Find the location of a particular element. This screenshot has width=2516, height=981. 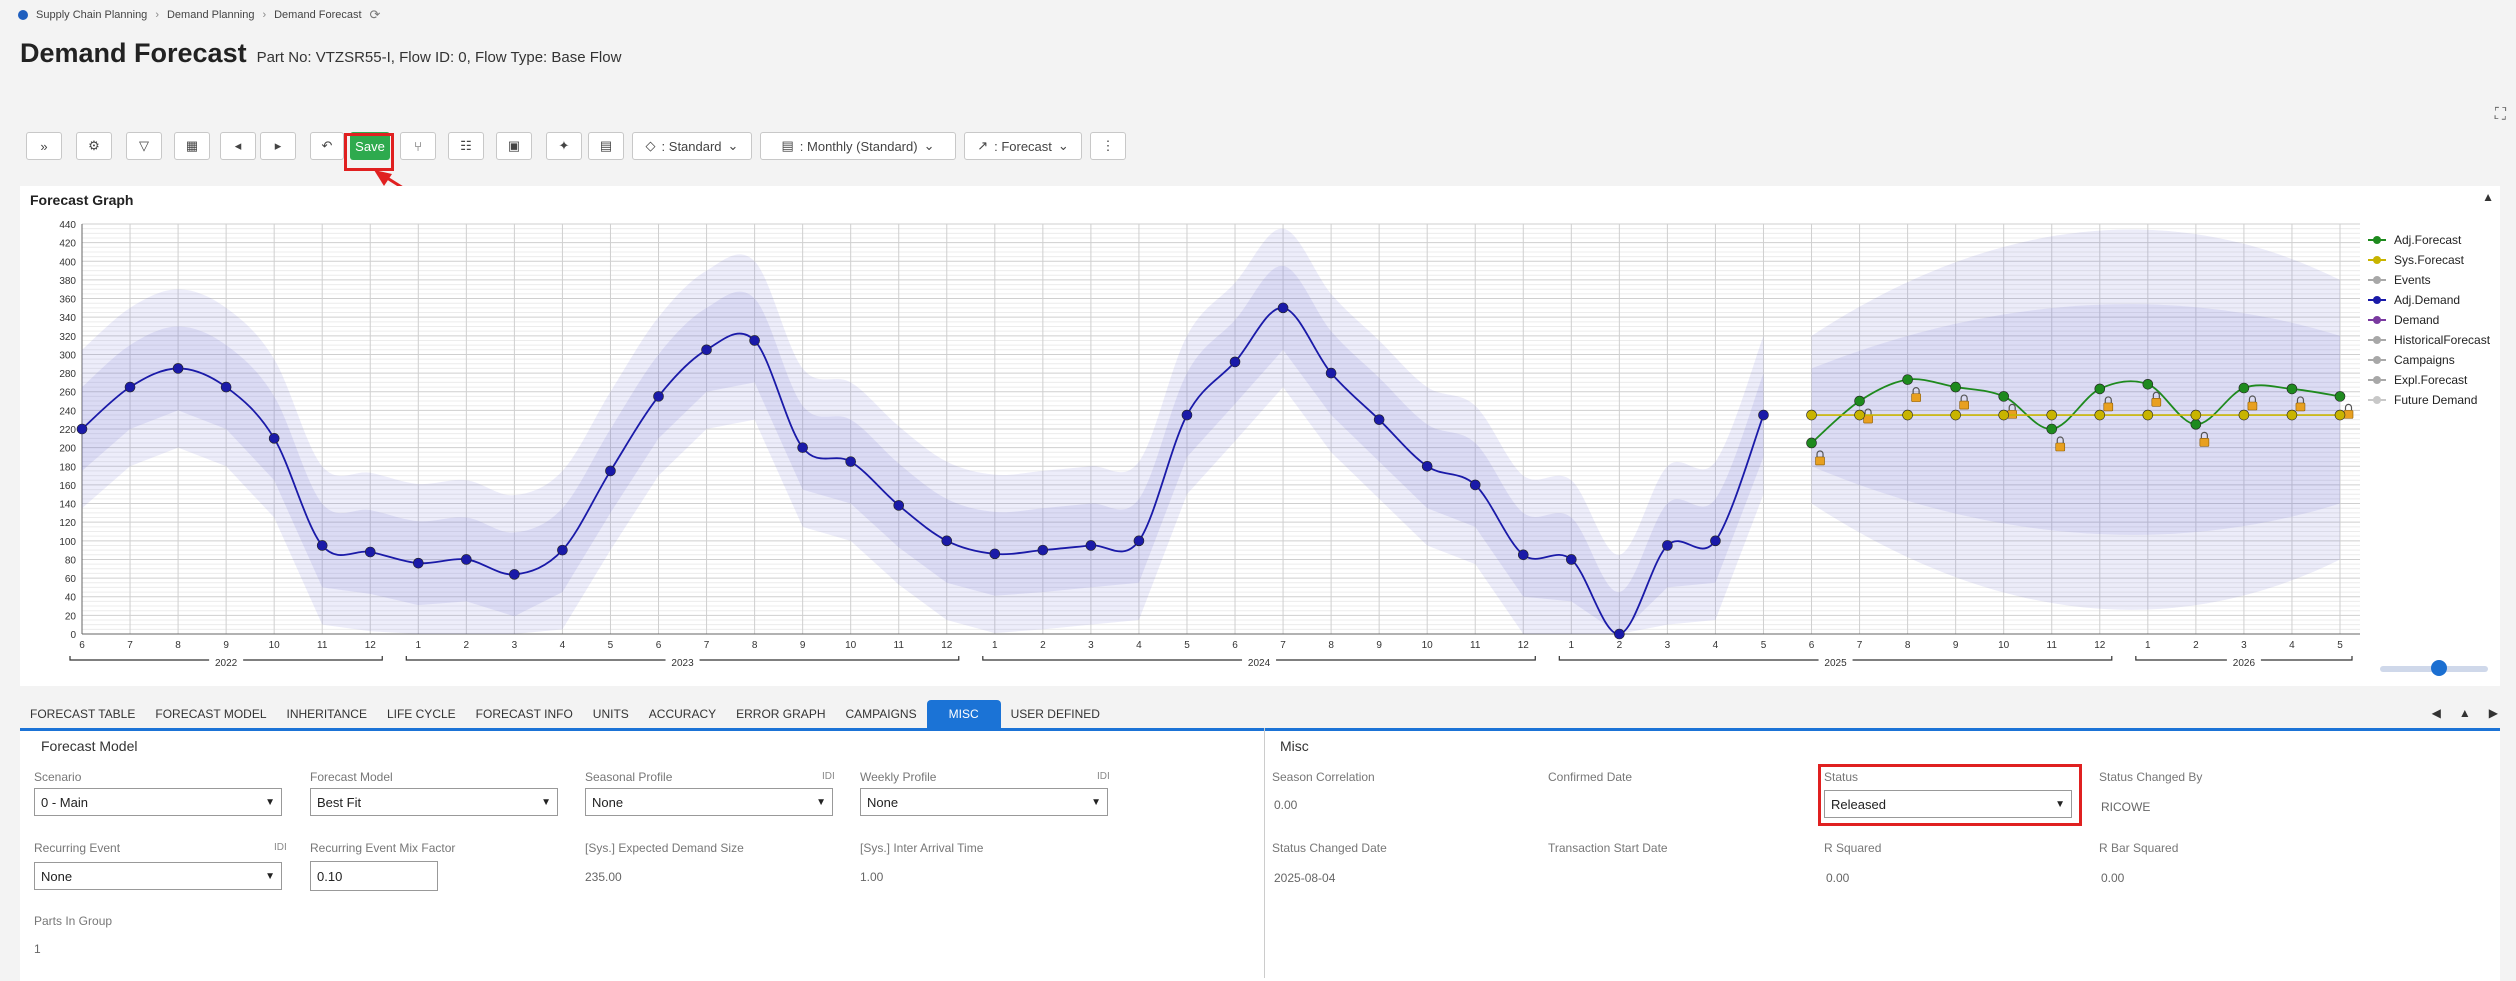

x-tick-label: 9 is located at coordinates (1956, 645).